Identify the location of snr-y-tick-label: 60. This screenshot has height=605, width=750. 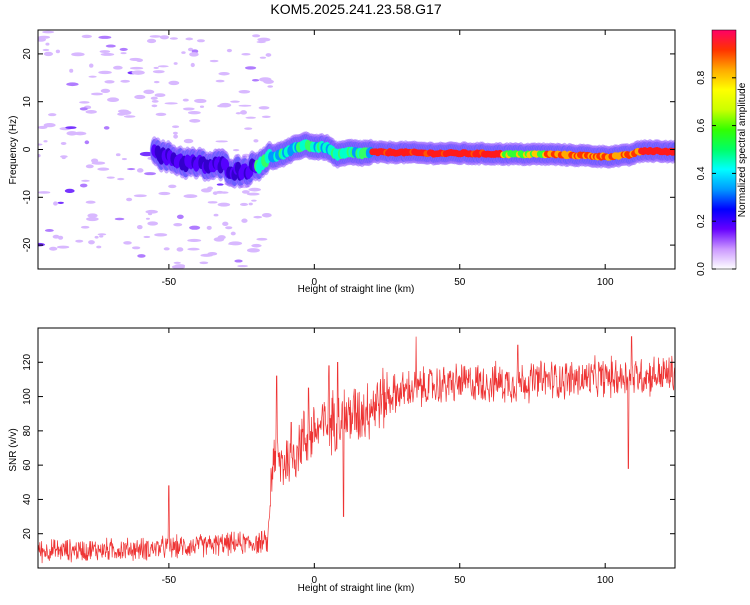
(27, 465).